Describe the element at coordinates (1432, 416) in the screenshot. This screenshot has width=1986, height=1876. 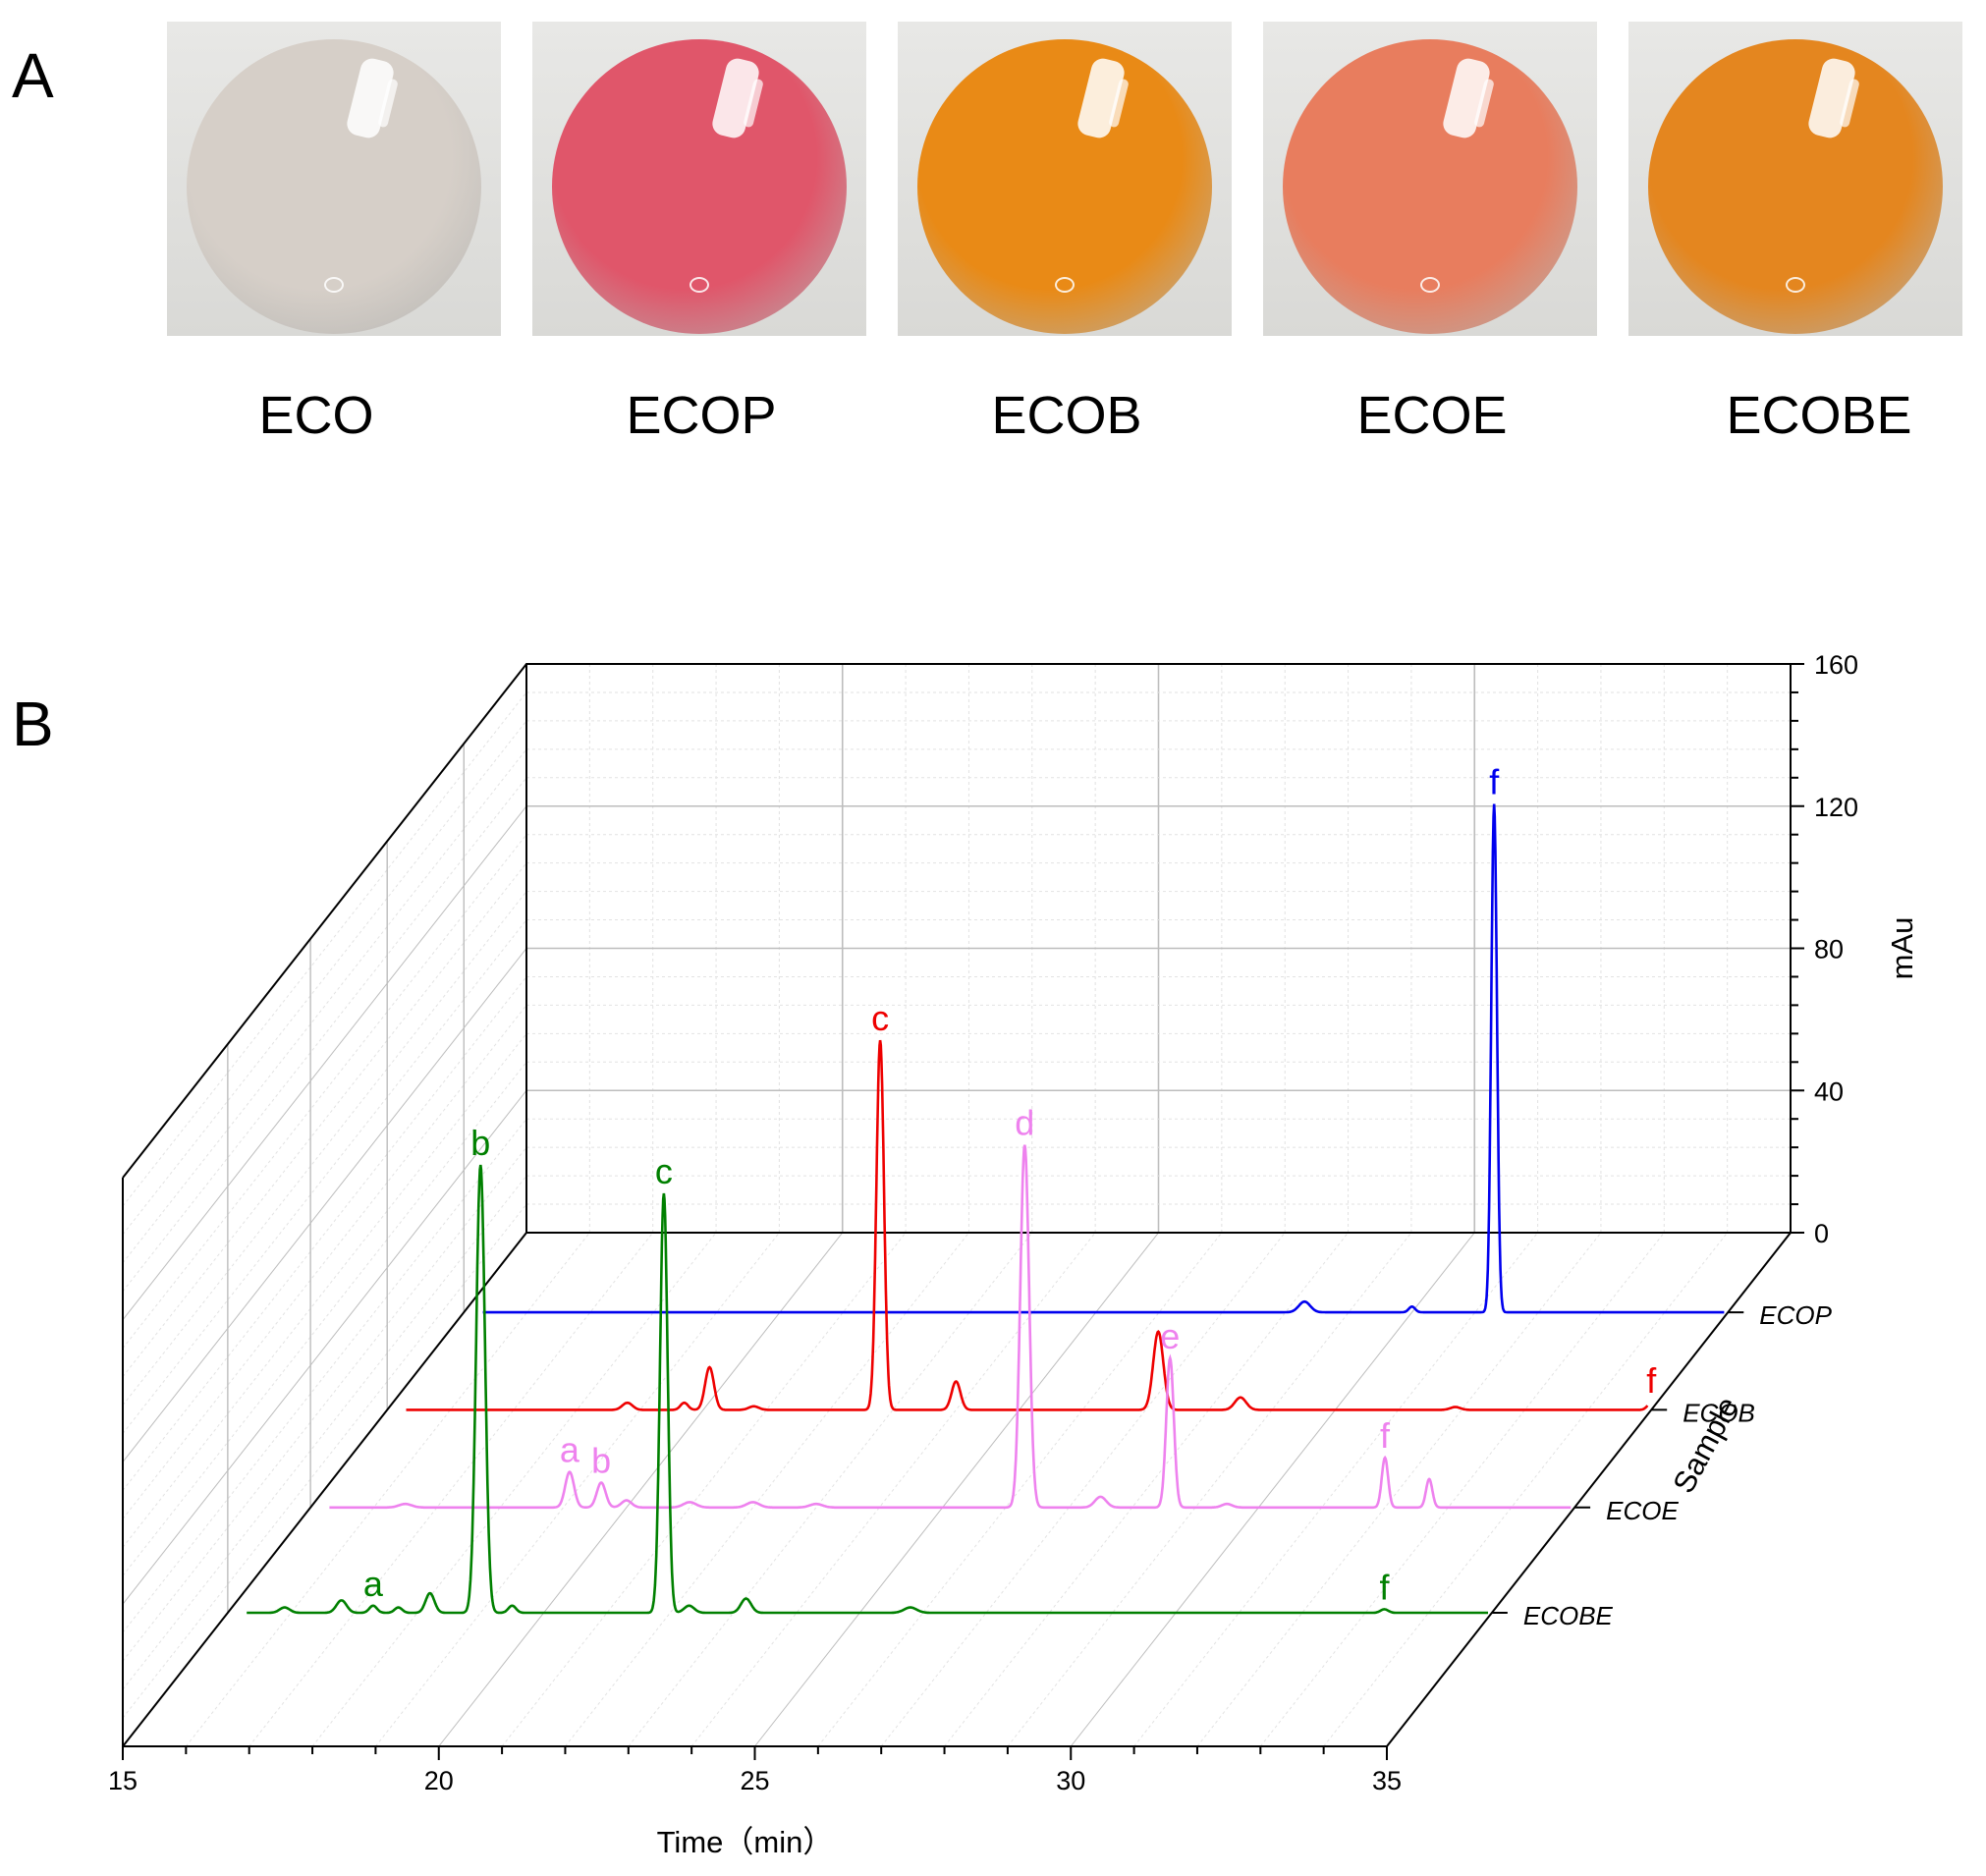
I see `flask-label-ecoe: ECOE` at that location.